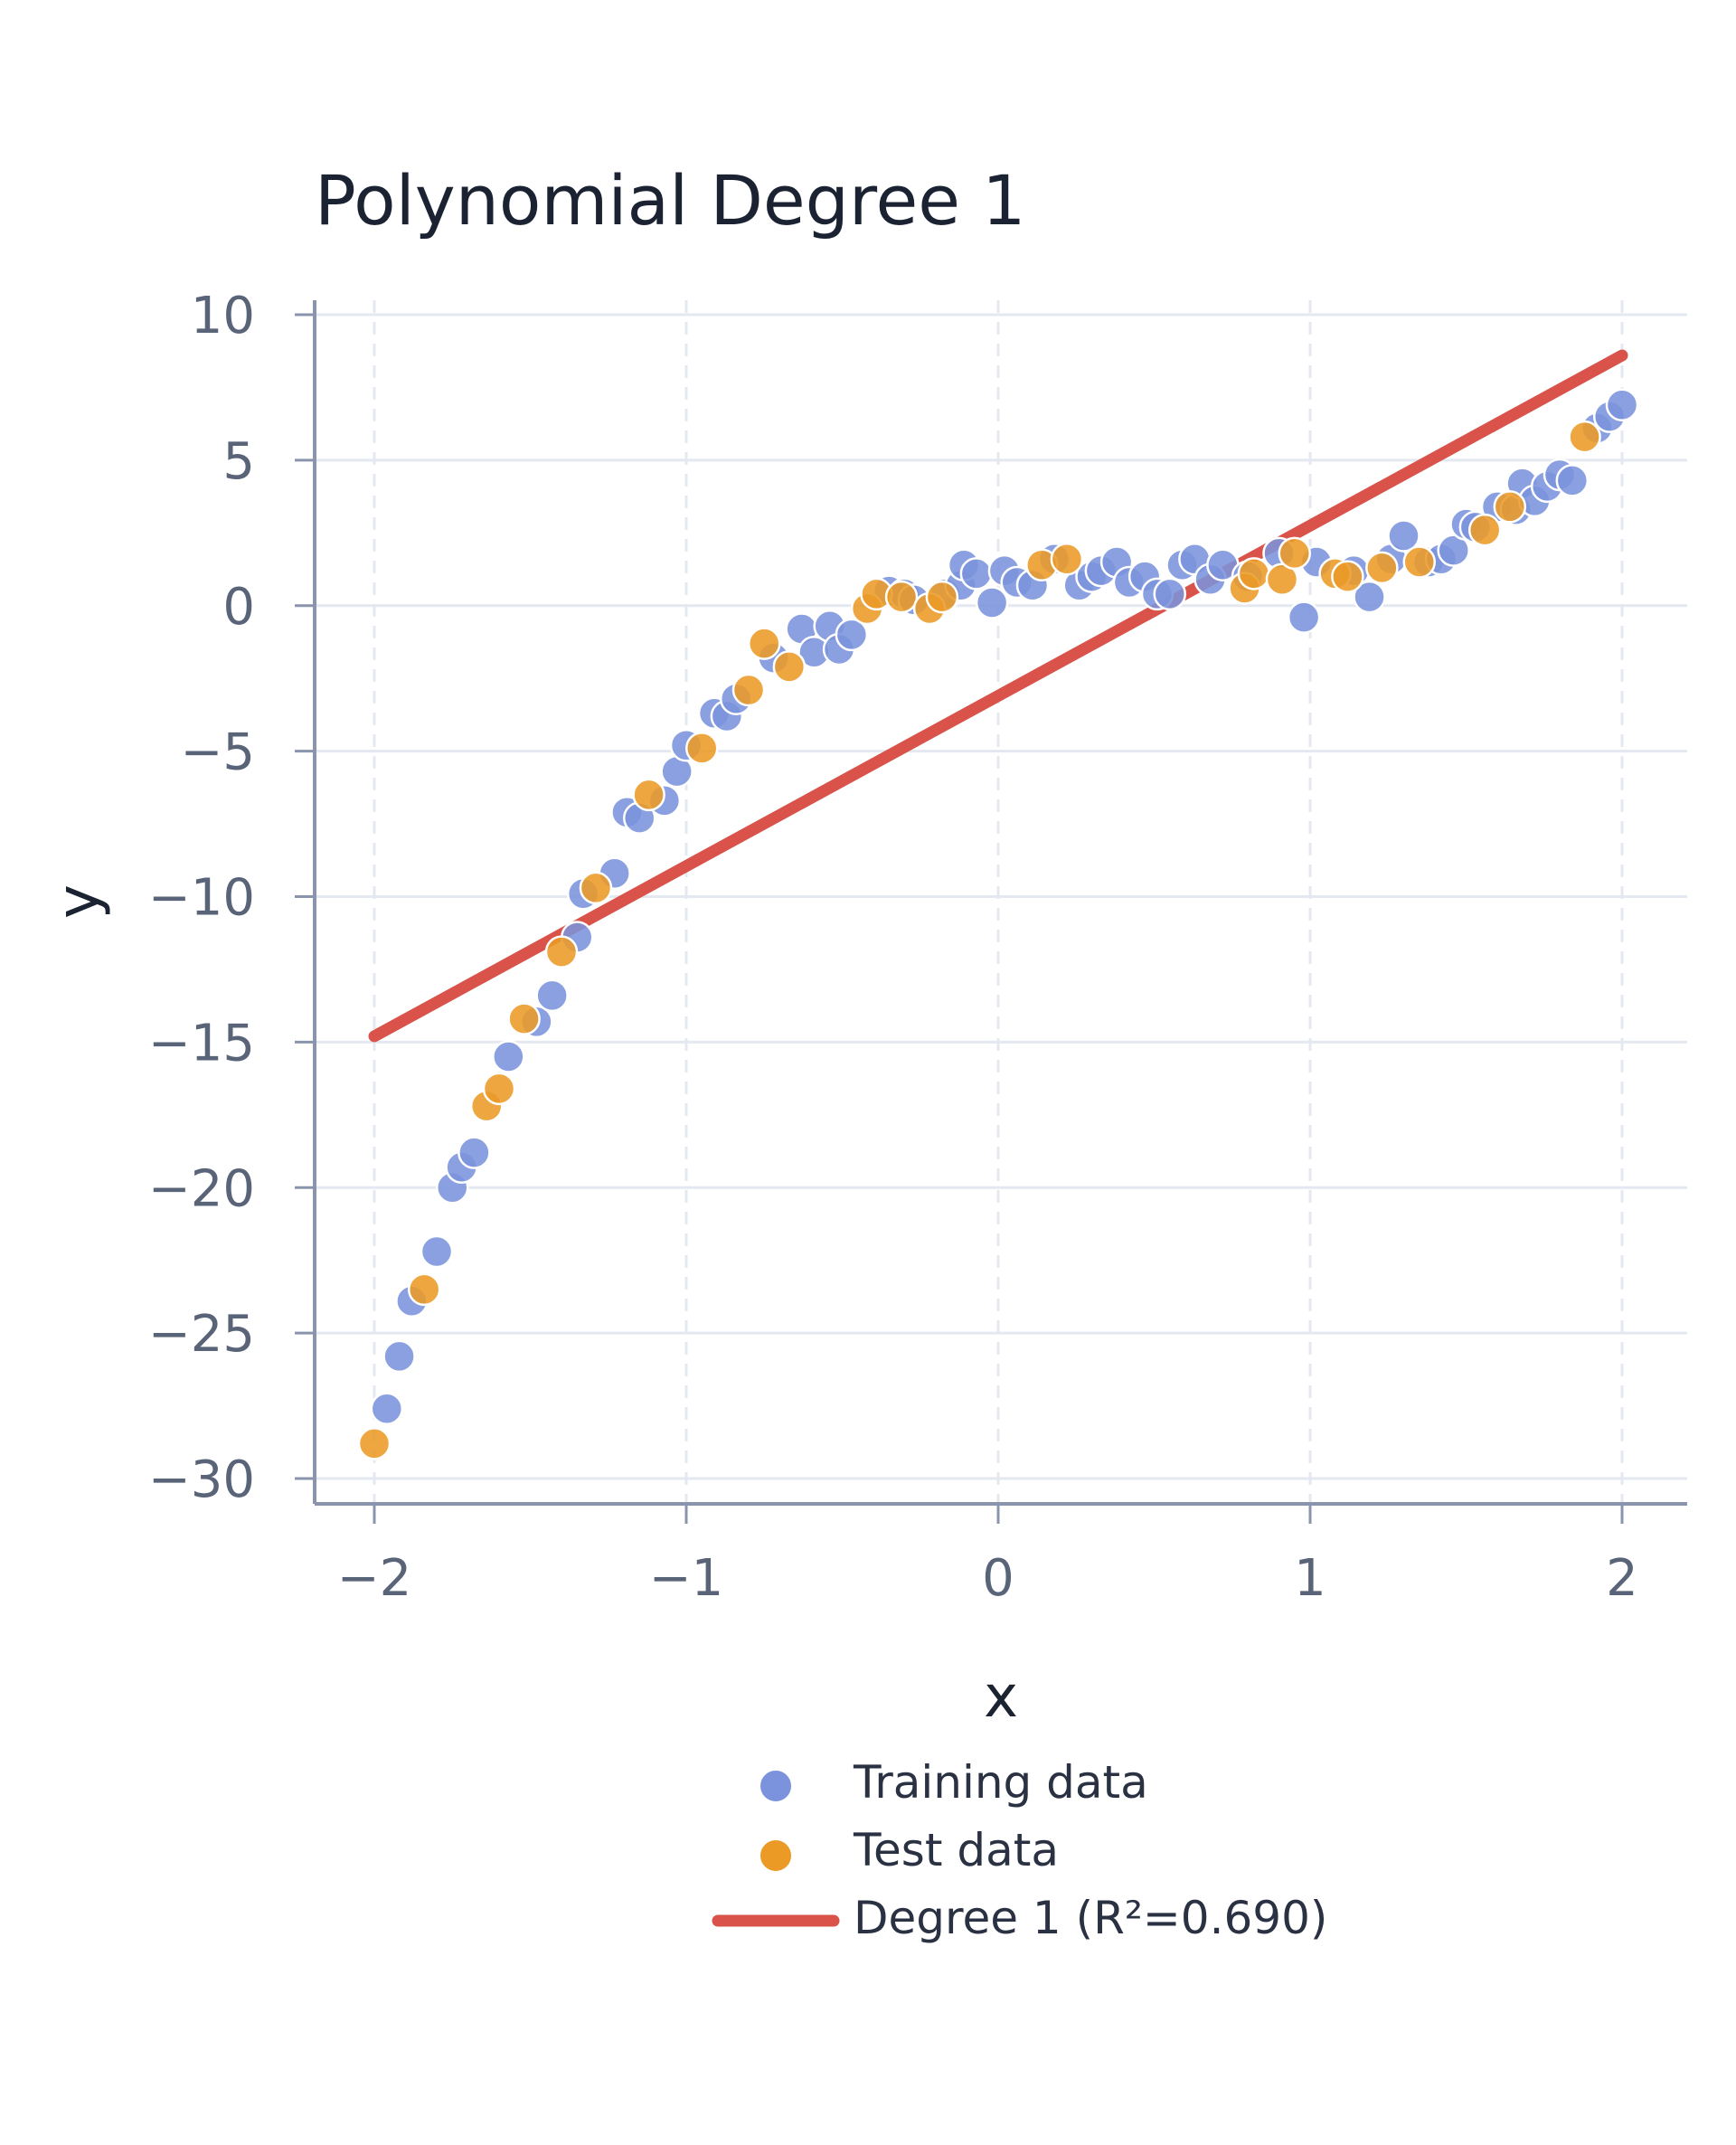  I want to click on x-tick-label: 2, so click(1622, 1578).